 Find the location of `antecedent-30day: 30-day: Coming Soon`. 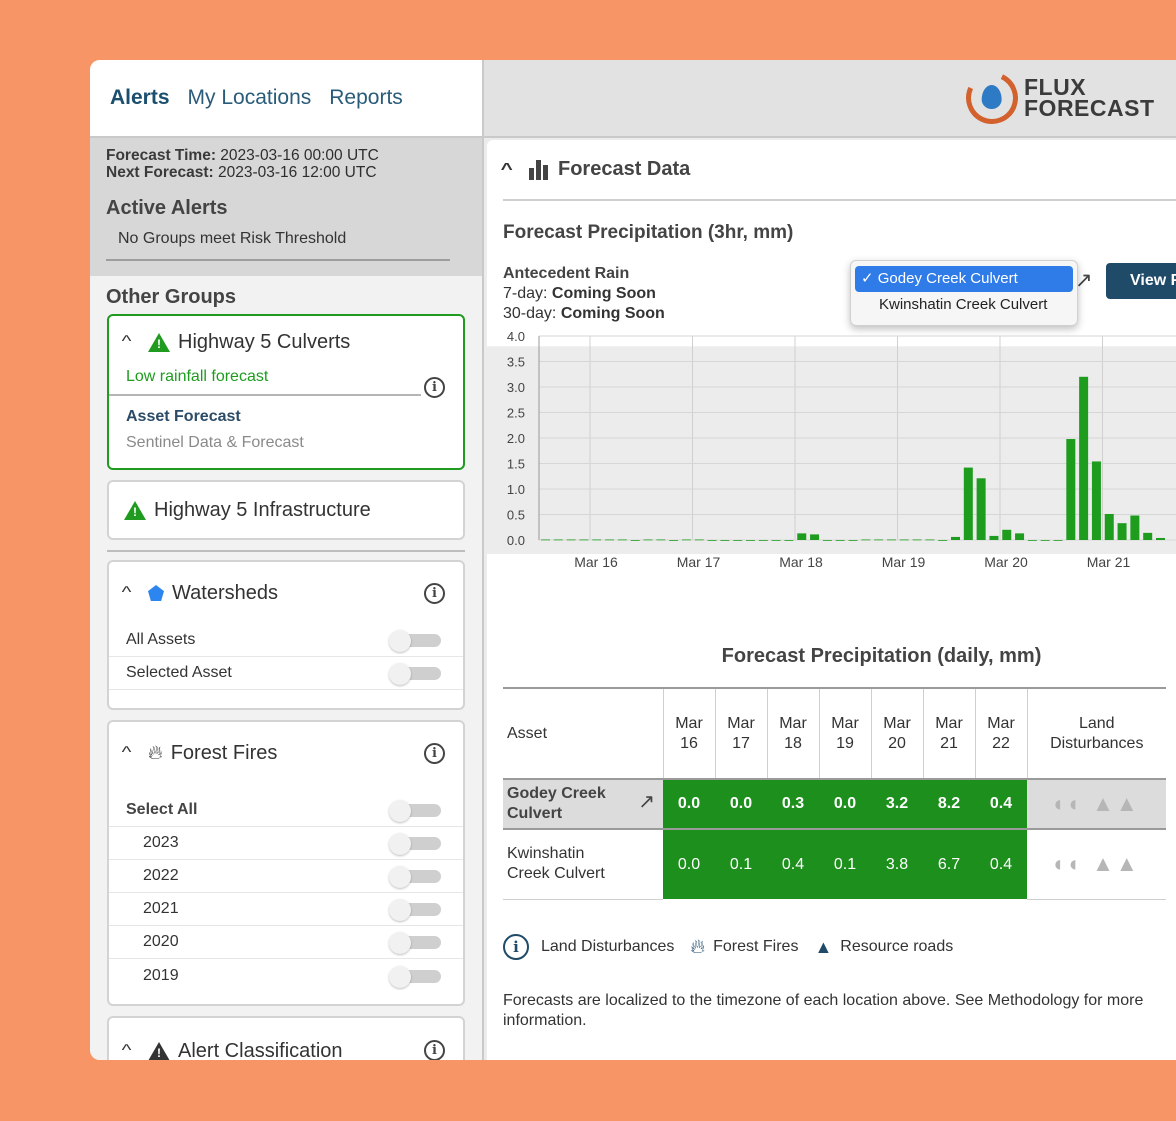

antecedent-30day: 30-day: Coming Soon is located at coordinates (584, 314).